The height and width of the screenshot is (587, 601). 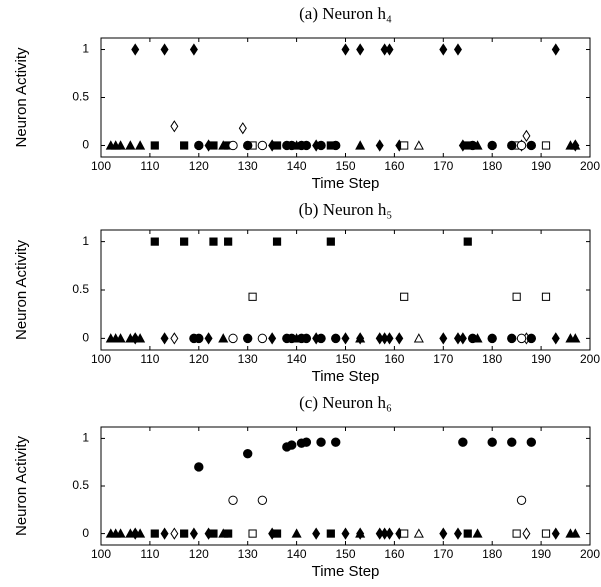 I want to click on x-tick-label: 190, so click(x=541, y=166).